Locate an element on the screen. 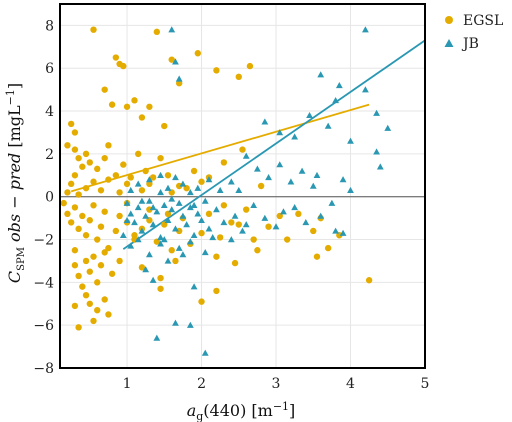 Image resolution: width=512 pixels, height=422 pixels. x-tick-label: 2 is located at coordinates (201, 384).